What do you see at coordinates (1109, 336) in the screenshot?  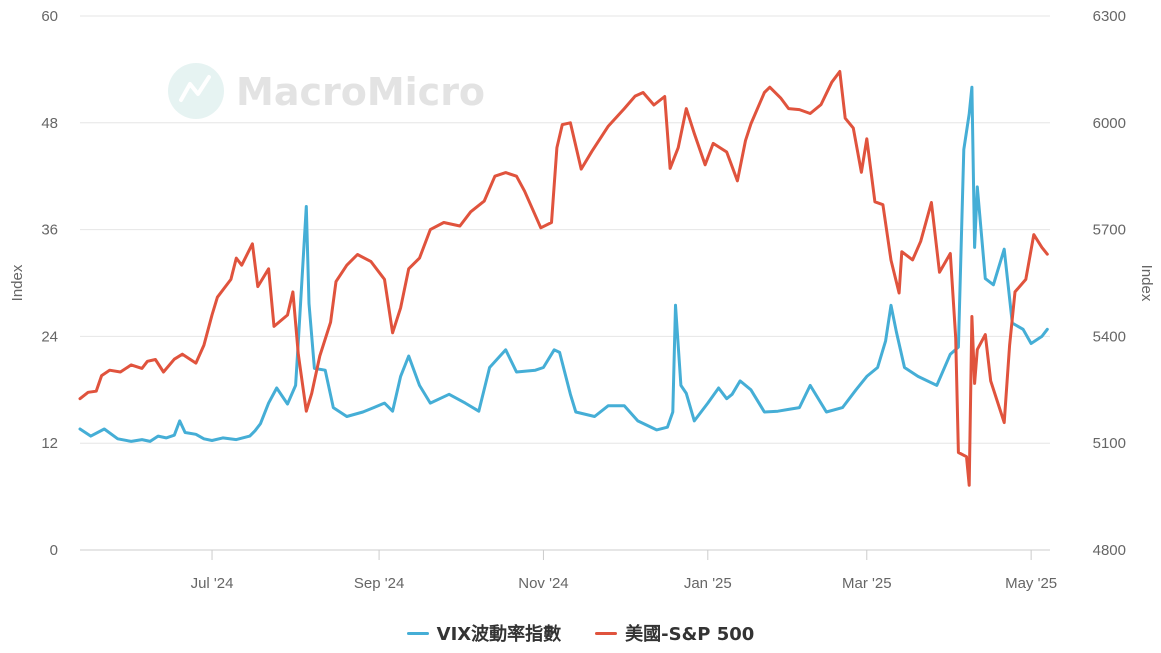 I see `right-tick-label: 5400` at bounding box center [1109, 336].